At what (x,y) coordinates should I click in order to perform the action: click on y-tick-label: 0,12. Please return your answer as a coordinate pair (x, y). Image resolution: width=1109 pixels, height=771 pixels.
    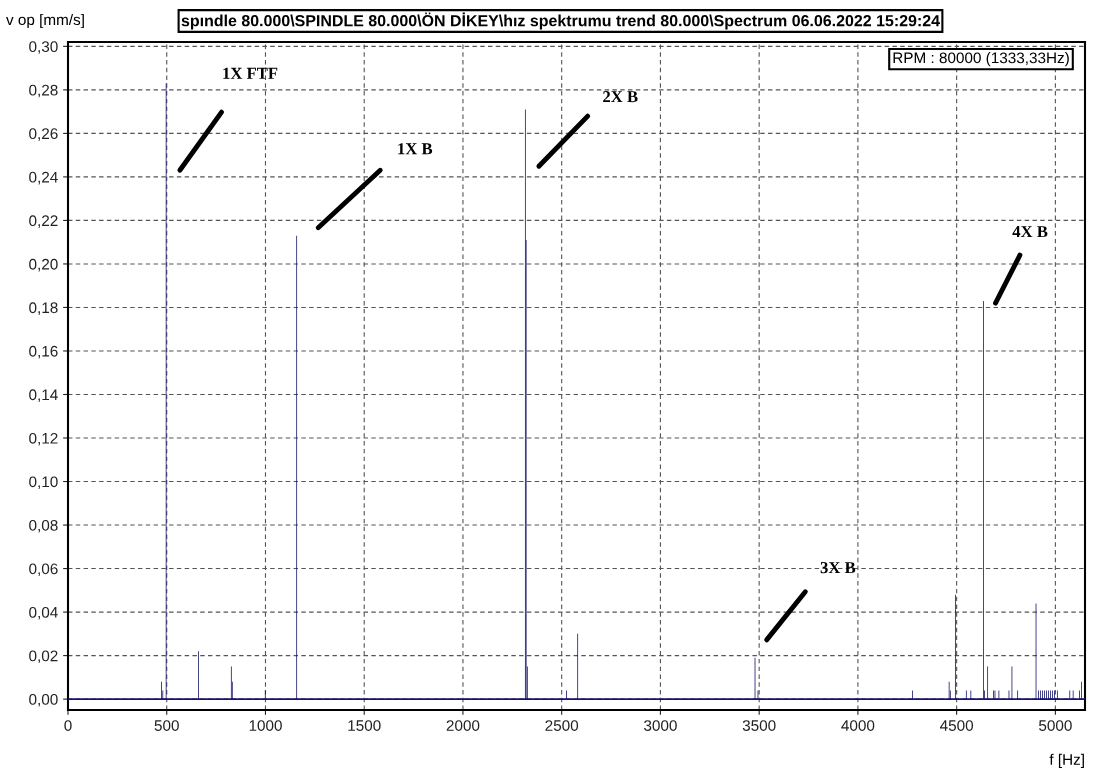
    Looking at the image, I should click on (43, 439).